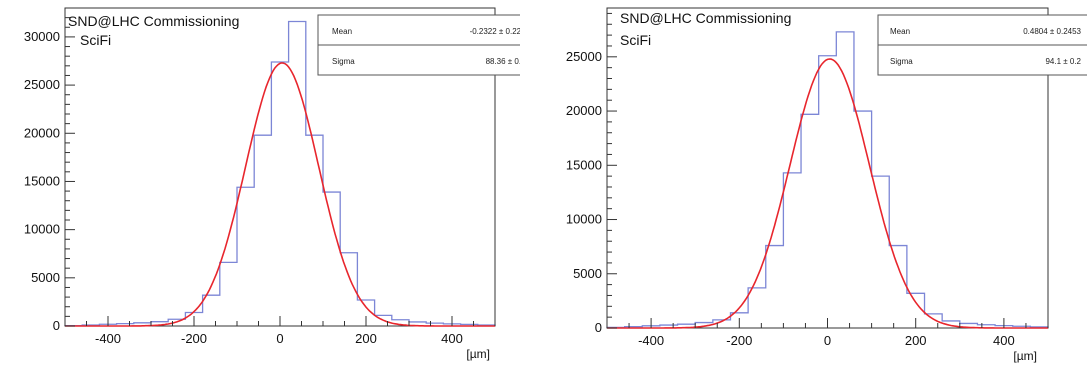  What do you see at coordinates (1063, 61) in the screenshot?
I see `stats-sigma-value: 94.1 ± 0.2` at bounding box center [1063, 61].